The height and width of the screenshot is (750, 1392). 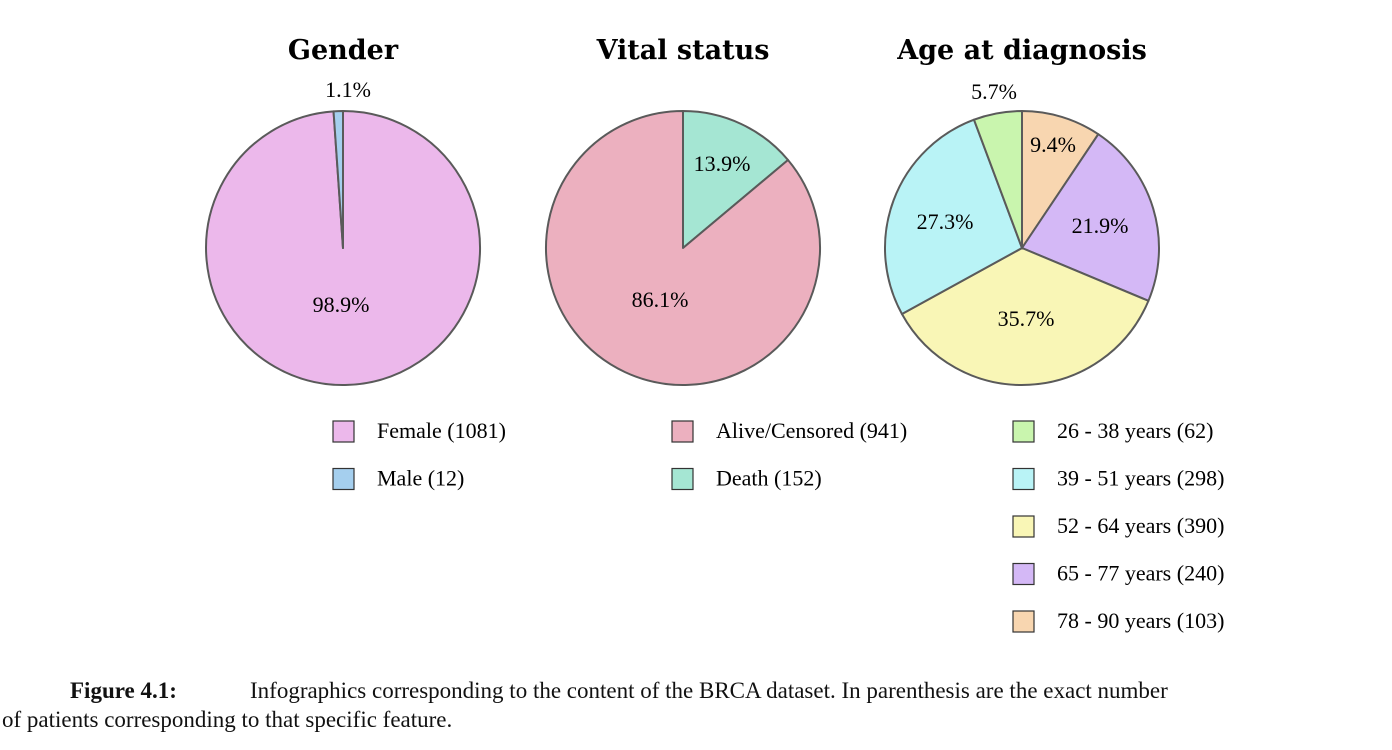 What do you see at coordinates (420, 478) in the screenshot?
I see `legend-label: Male (12)` at bounding box center [420, 478].